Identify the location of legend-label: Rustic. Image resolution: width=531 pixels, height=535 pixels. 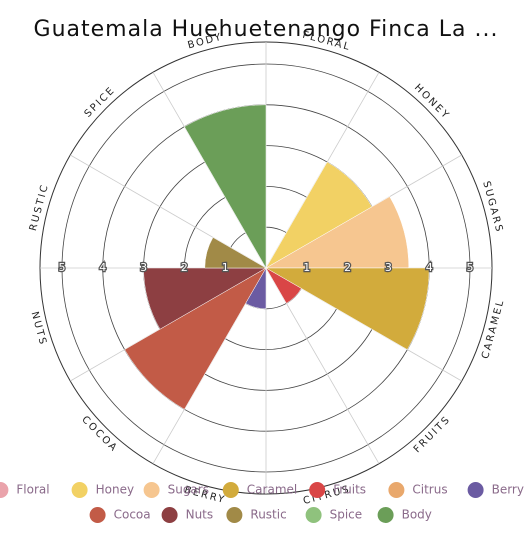
(268, 515).